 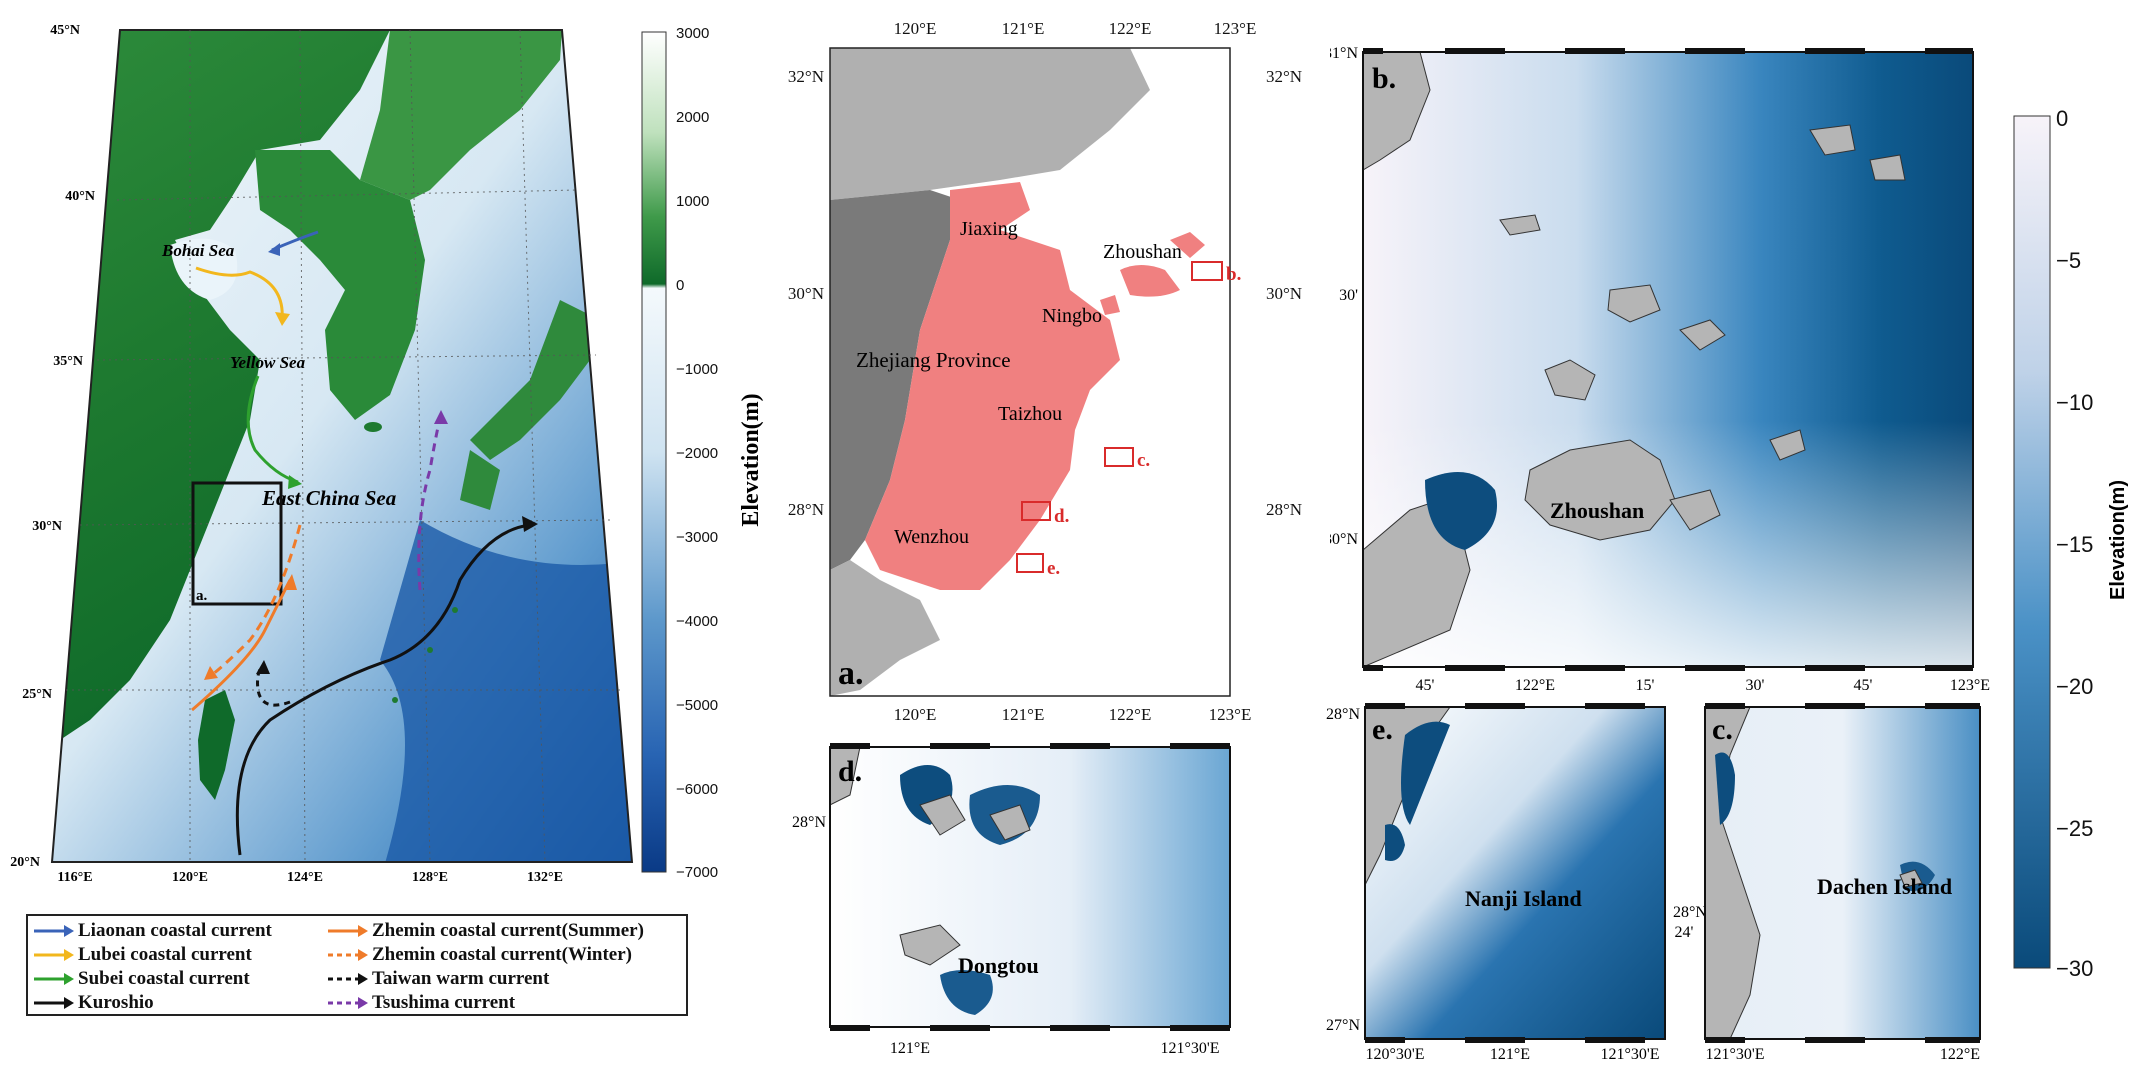 I want to click on place-nanji: Nanji Island, so click(x=1523, y=898).